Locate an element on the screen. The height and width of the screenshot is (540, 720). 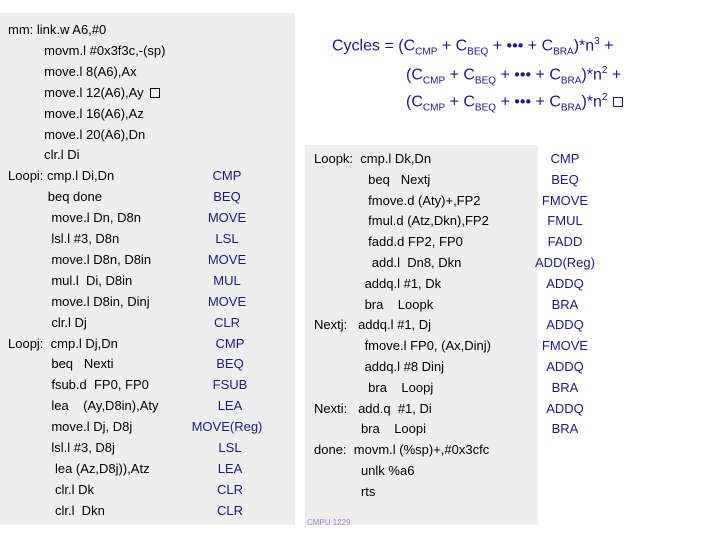
code-line: clr.l Di is located at coordinates (44, 155).